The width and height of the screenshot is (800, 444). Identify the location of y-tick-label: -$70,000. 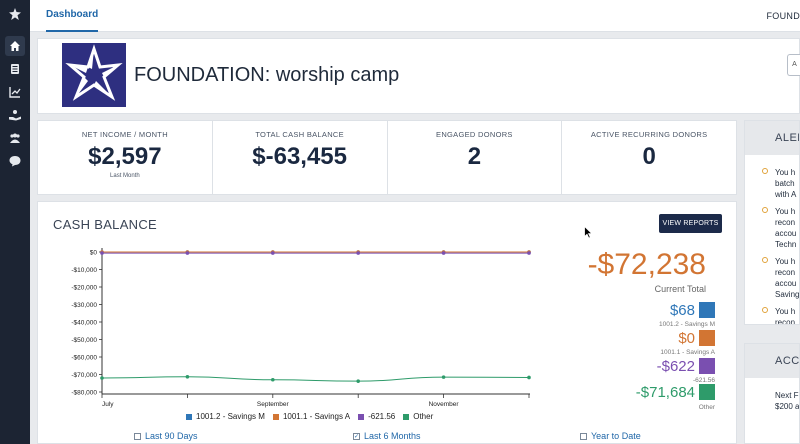
(84, 375).